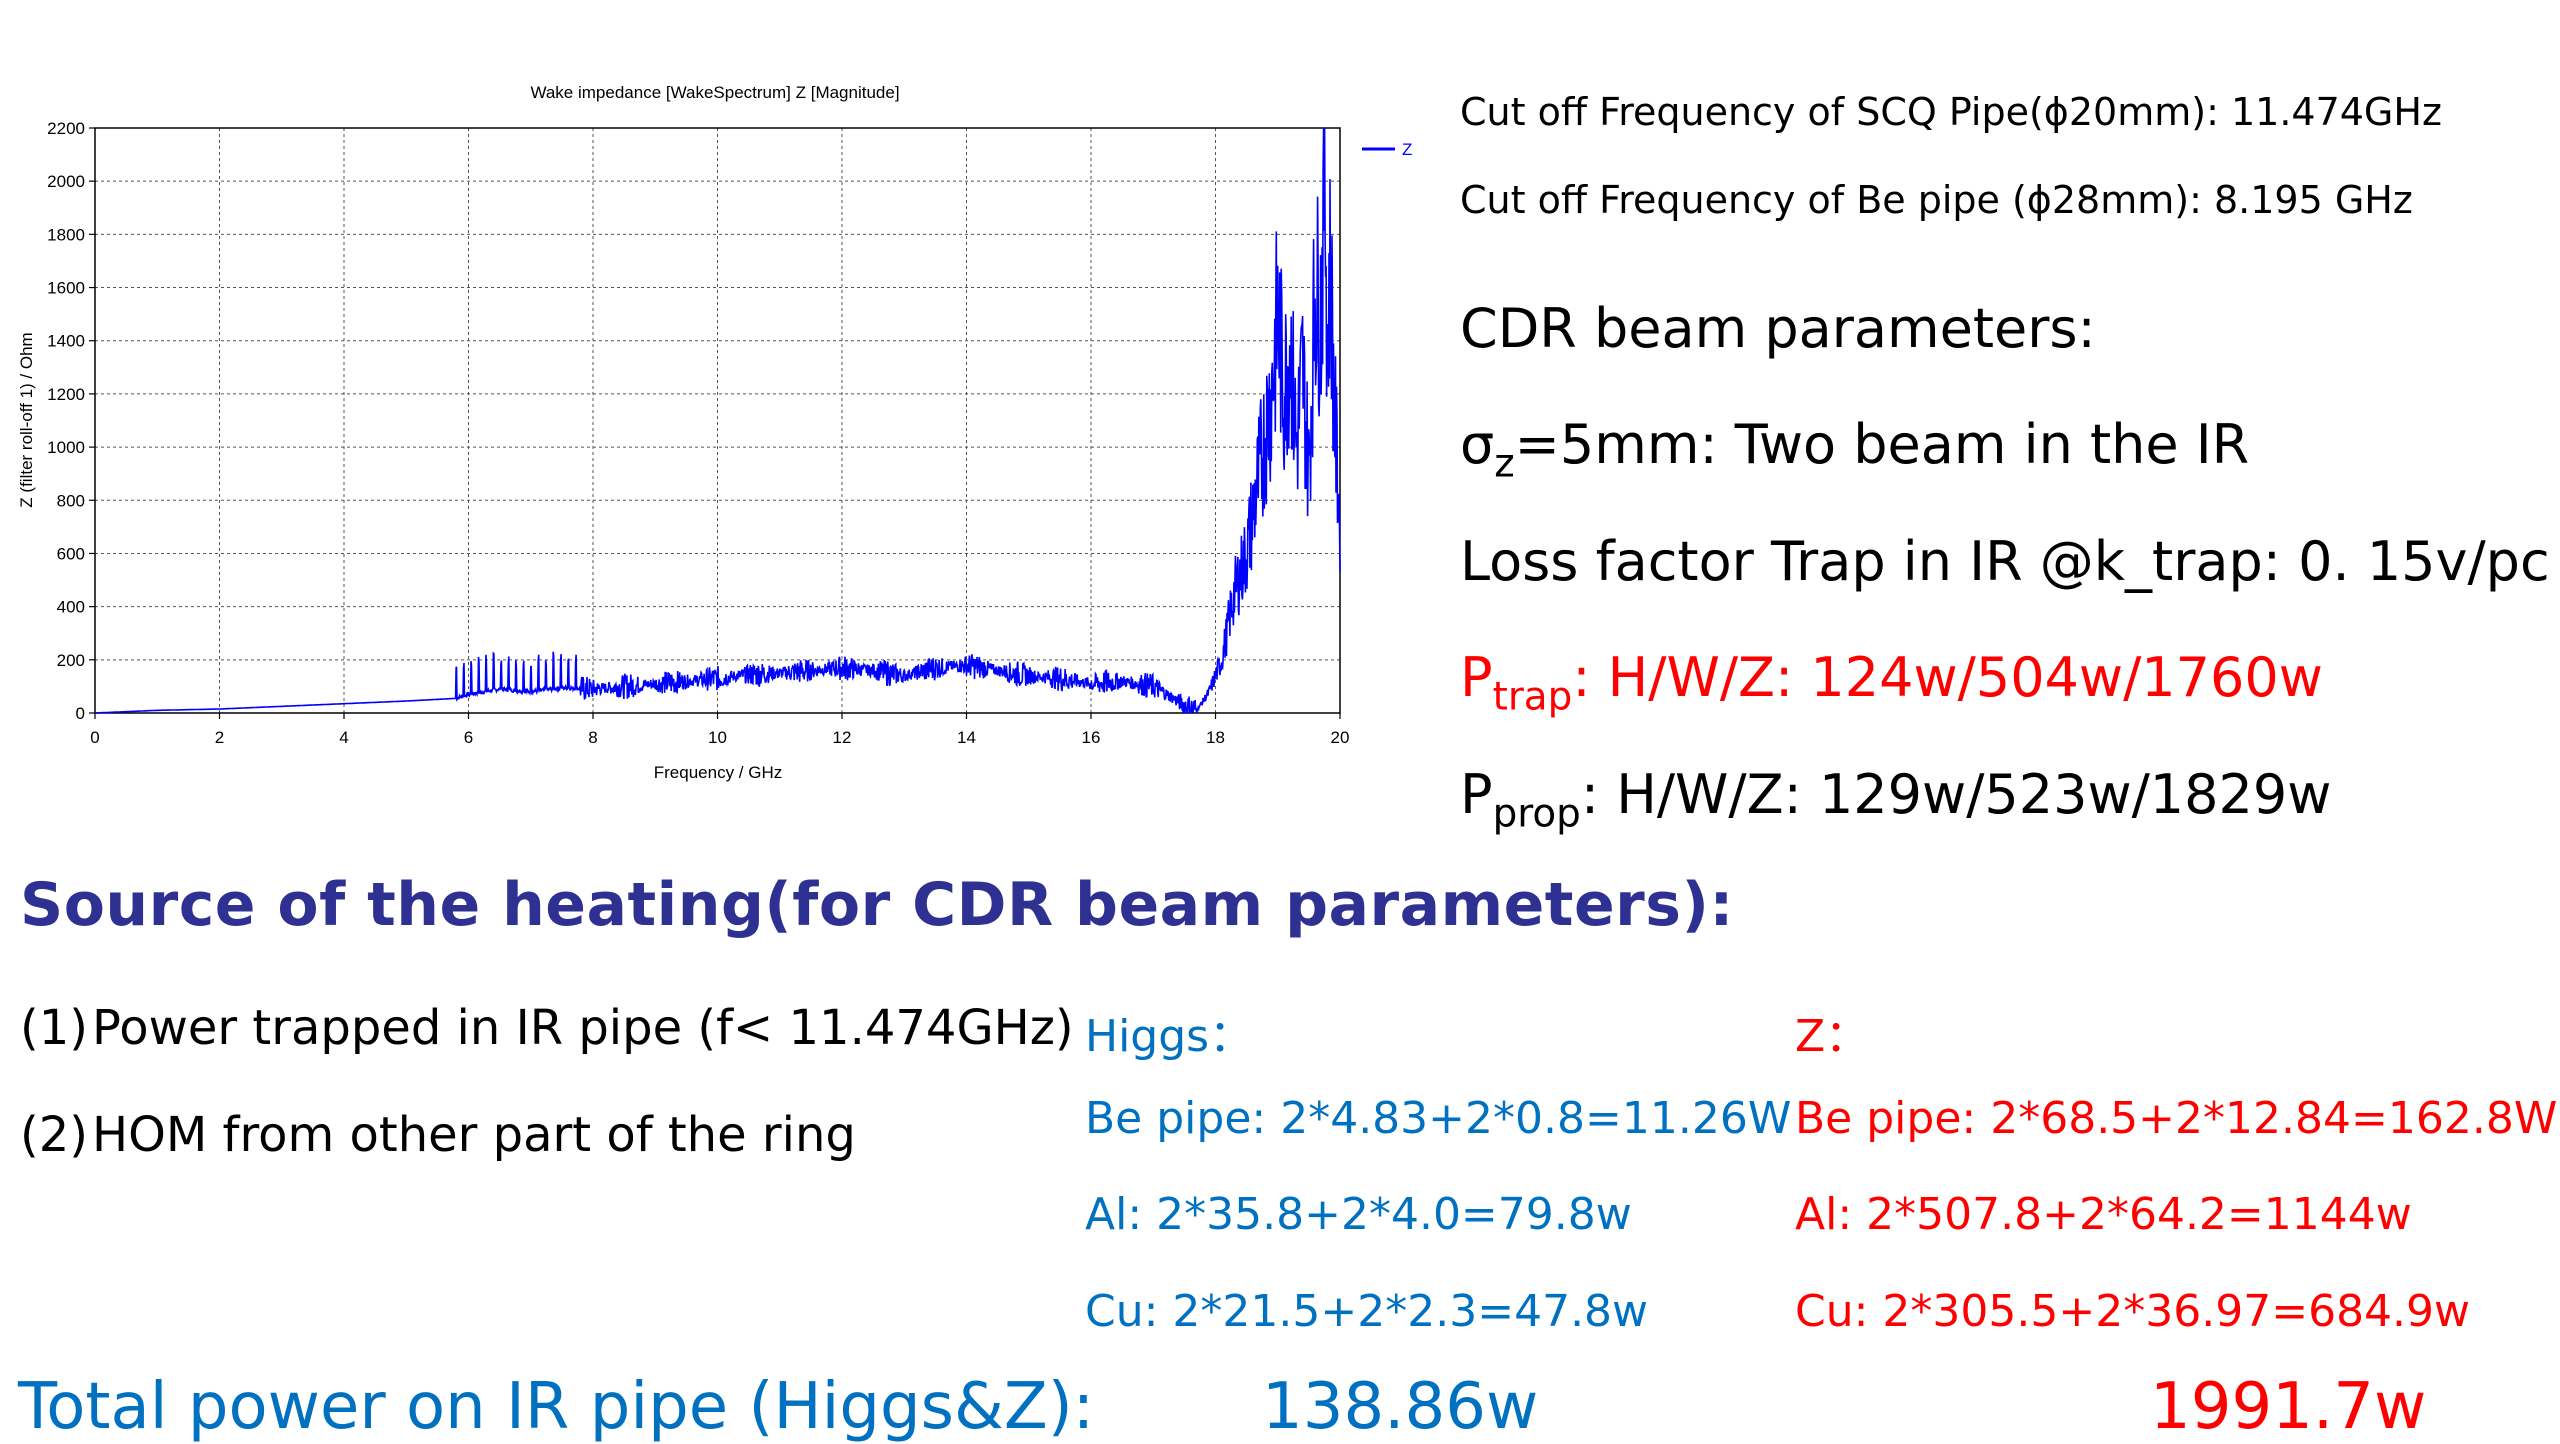  What do you see at coordinates (474, 1135) in the screenshot?
I see `source-text: HOM from other part of the ring` at bounding box center [474, 1135].